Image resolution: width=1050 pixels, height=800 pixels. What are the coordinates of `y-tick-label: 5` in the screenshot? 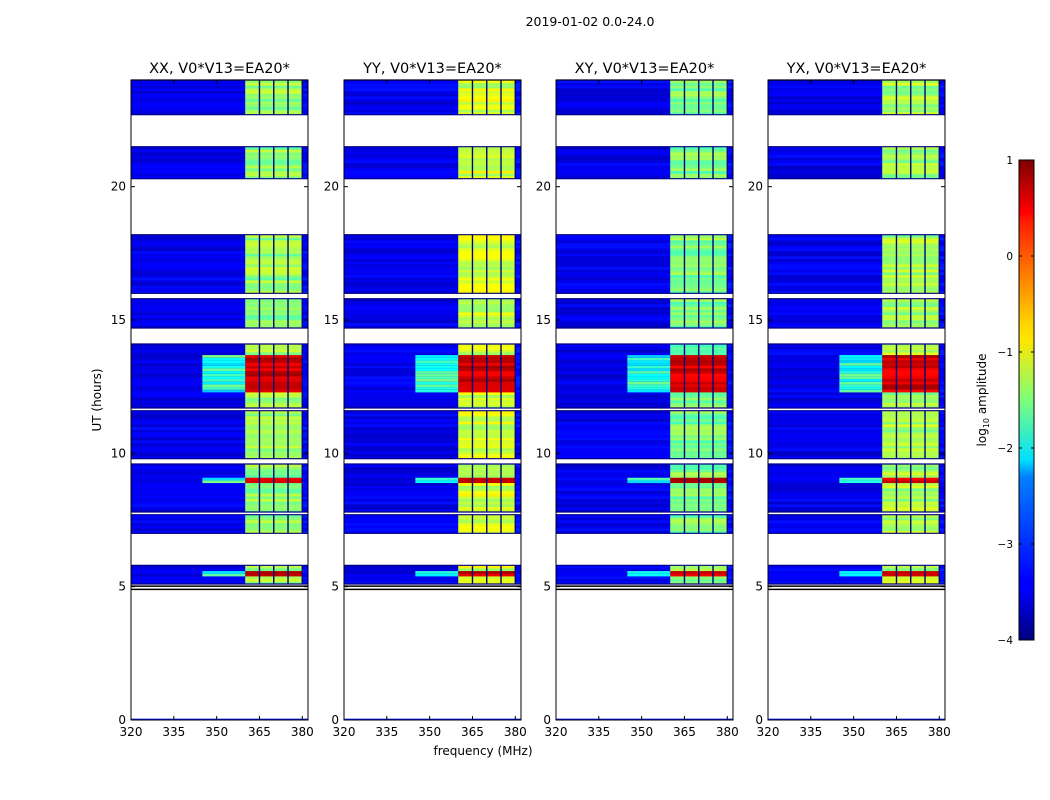 It's located at (122, 587).